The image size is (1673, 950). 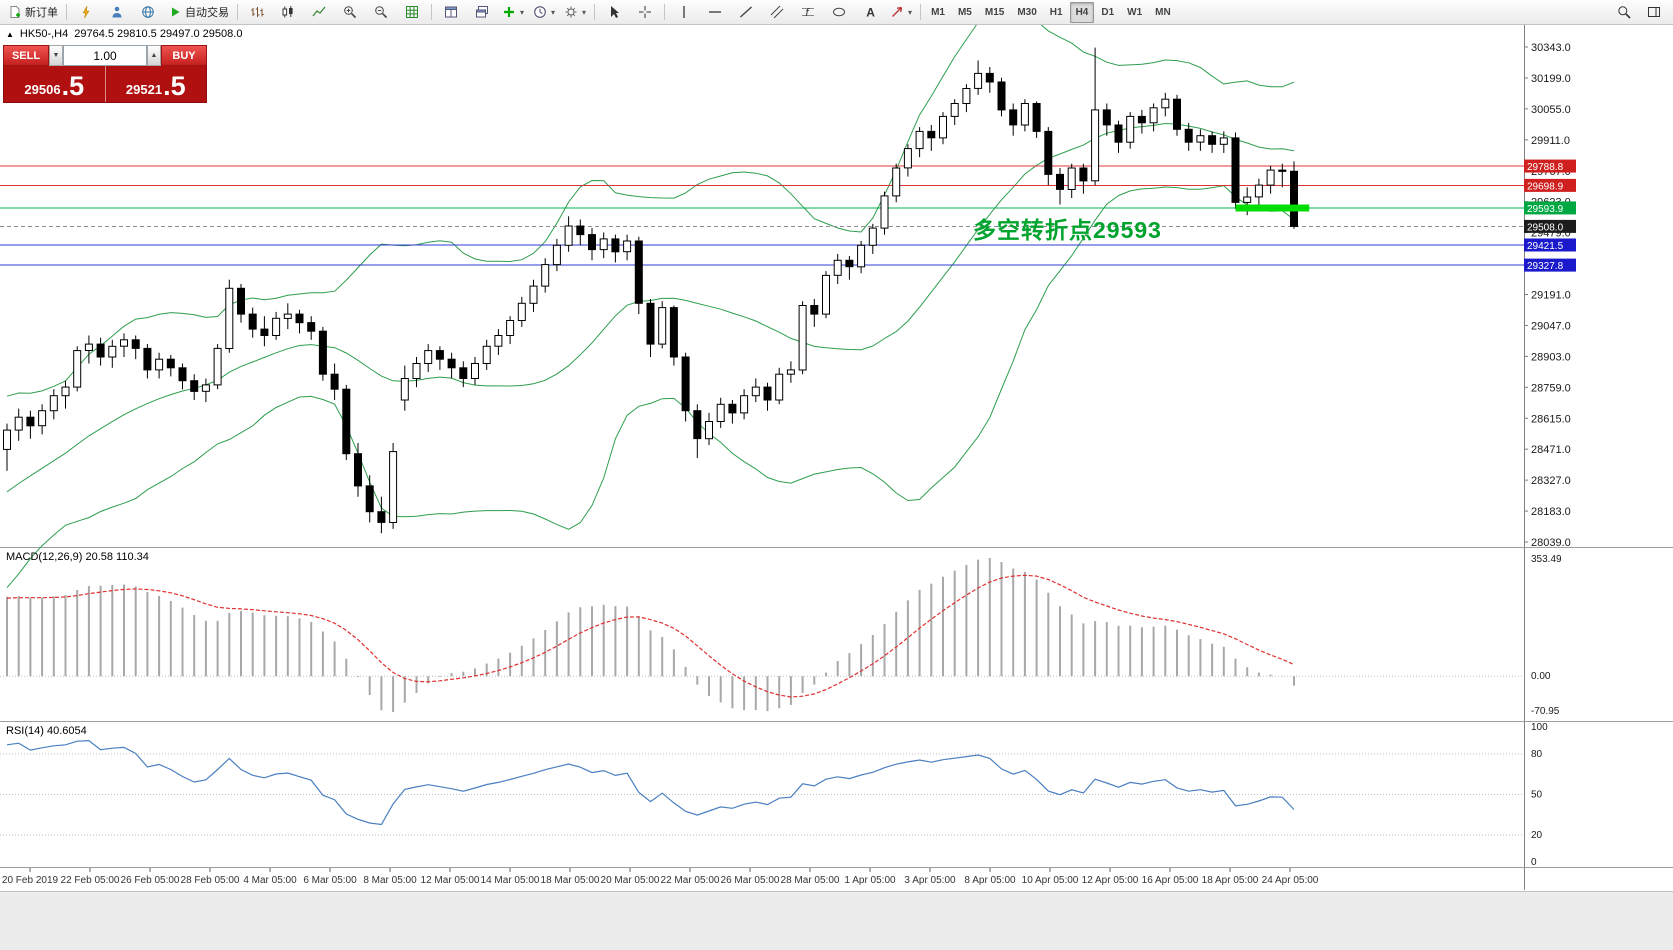 What do you see at coordinates (901, 12) in the screenshot?
I see `arrows-button: ▾` at bounding box center [901, 12].